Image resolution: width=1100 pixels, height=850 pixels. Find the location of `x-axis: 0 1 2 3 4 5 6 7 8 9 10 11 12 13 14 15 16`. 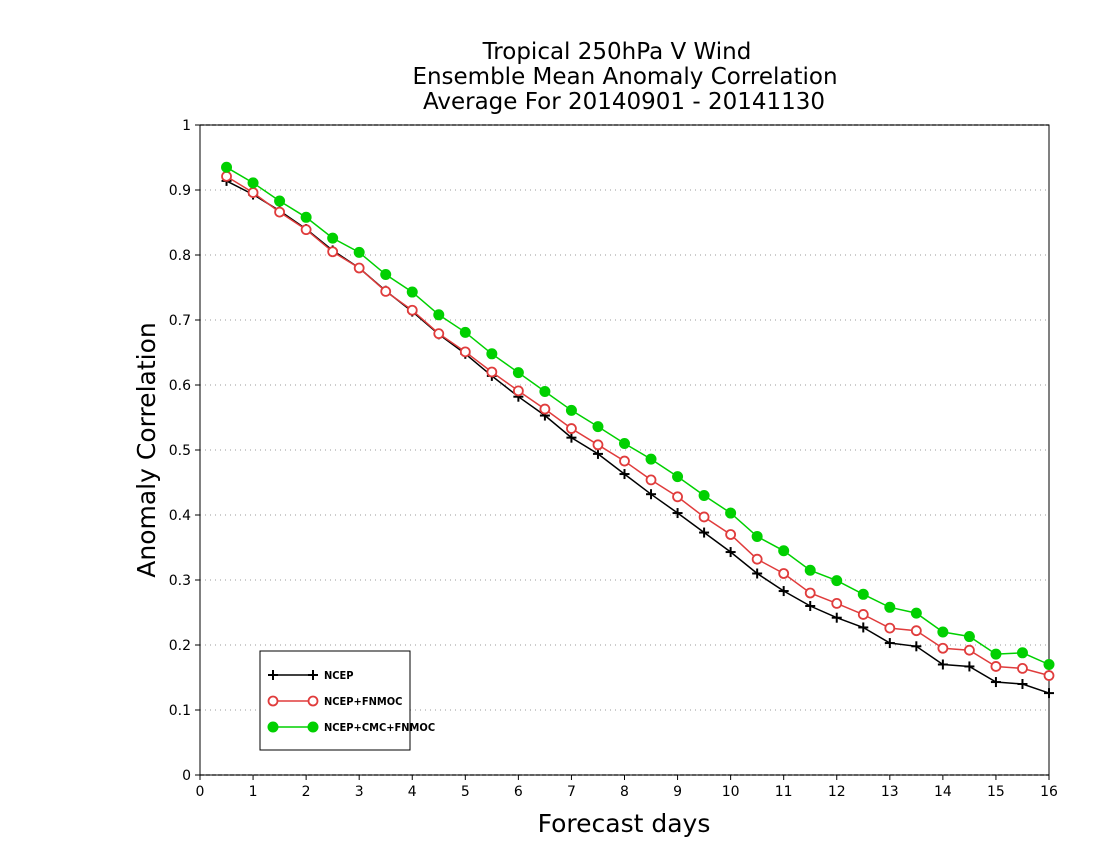

x-axis: 0 1 2 3 4 5 6 7 8 9 10 11 12 13 14 15 16 is located at coordinates (627, 787).